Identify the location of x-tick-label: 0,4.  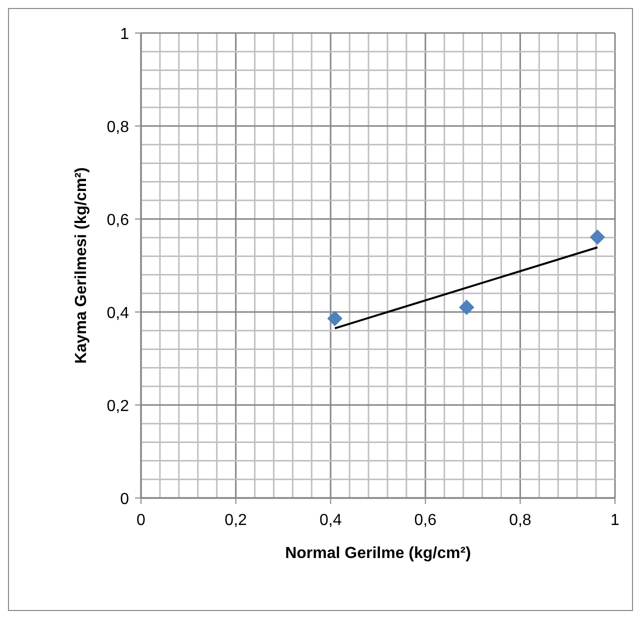
(330, 520).